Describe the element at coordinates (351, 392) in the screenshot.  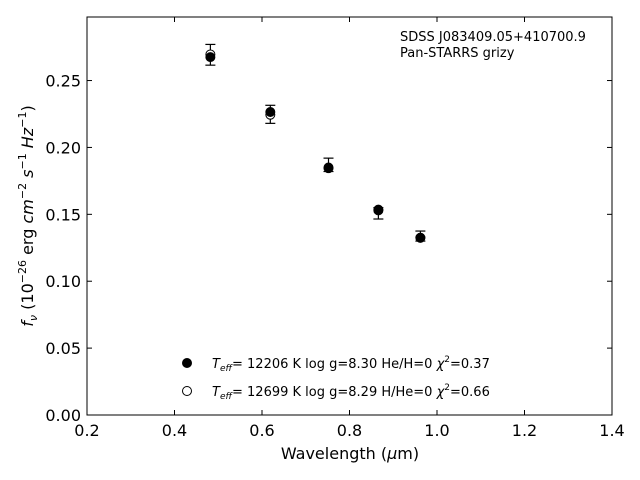
I see `legend-label-series-2: Teff= 12699 K log g=8.29 H/He=0 χ2=0.66` at that location.